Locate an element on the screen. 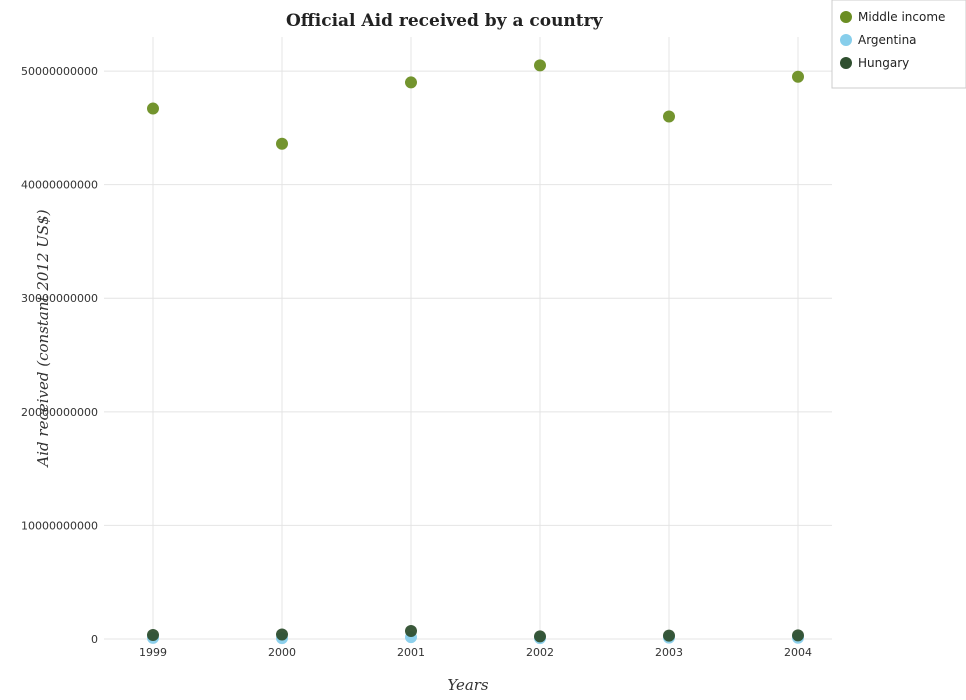  y-tick-label: 0 is located at coordinates (94, 639).